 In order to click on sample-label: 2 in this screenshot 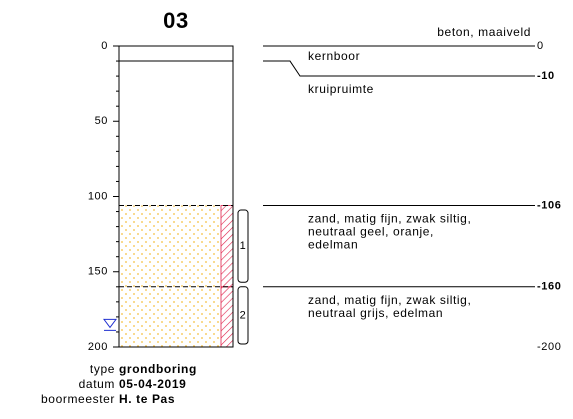, I will do `click(243, 315)`.